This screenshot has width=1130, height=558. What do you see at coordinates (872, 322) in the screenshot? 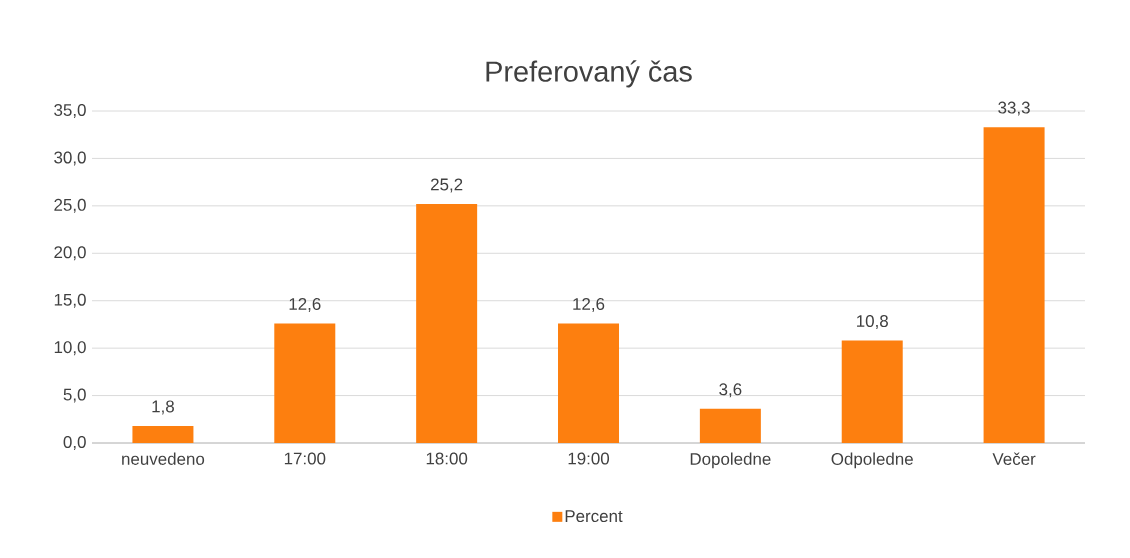
I see `data-label: 10,8` at bounding box center [872, 322].